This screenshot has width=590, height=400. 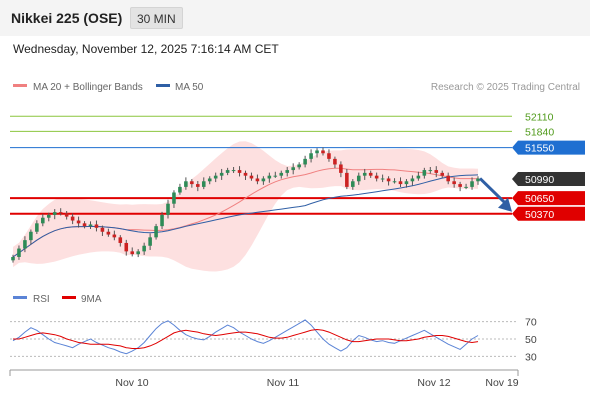 What do you see at coordinates (505, 87) in the screenshot?
I see `credit-text: Research © 2025 Trading Central` at bounding box center [505, 87].